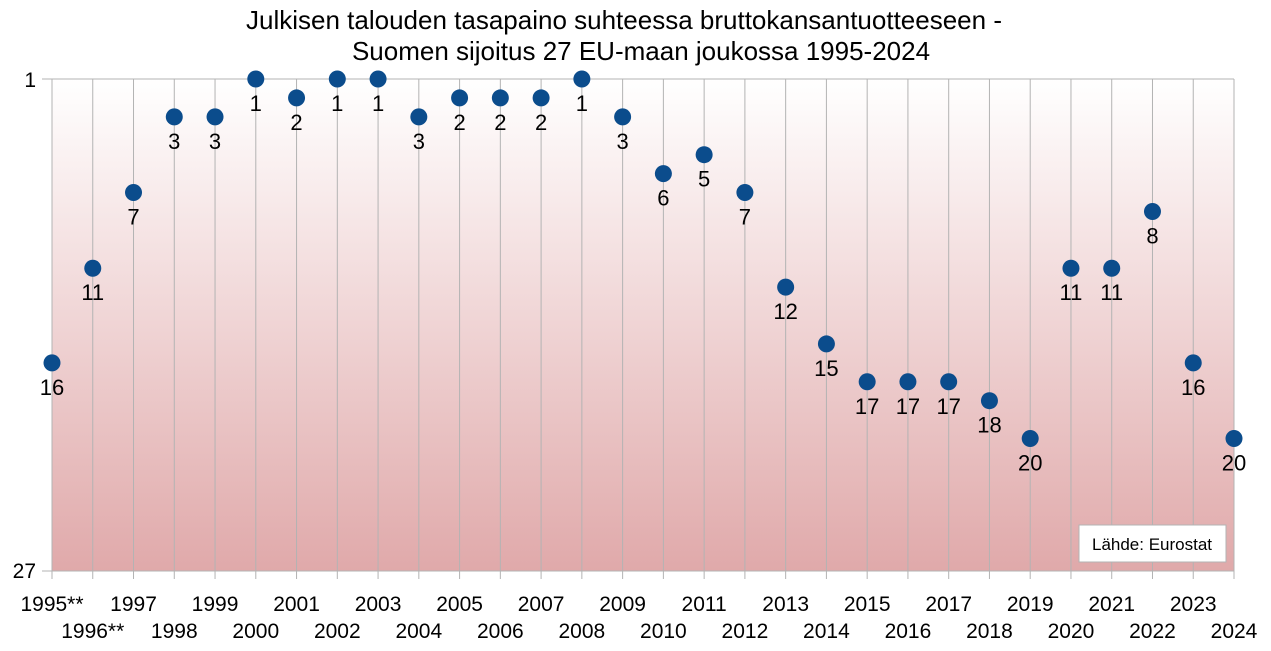 The height and width of the screenshot is (651, 1271). Describe the element at coordinates (541, 604) in the screenshot. I see `x-tick-label: 2007` at that location.